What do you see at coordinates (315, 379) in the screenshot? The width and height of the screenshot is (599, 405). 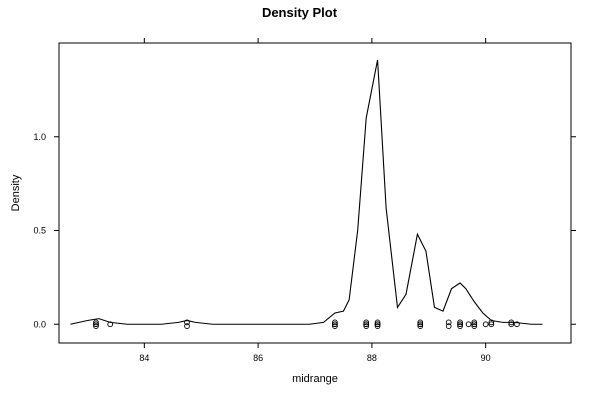 I see `x-axis-label: midrange` at bounding box center [315, 379].